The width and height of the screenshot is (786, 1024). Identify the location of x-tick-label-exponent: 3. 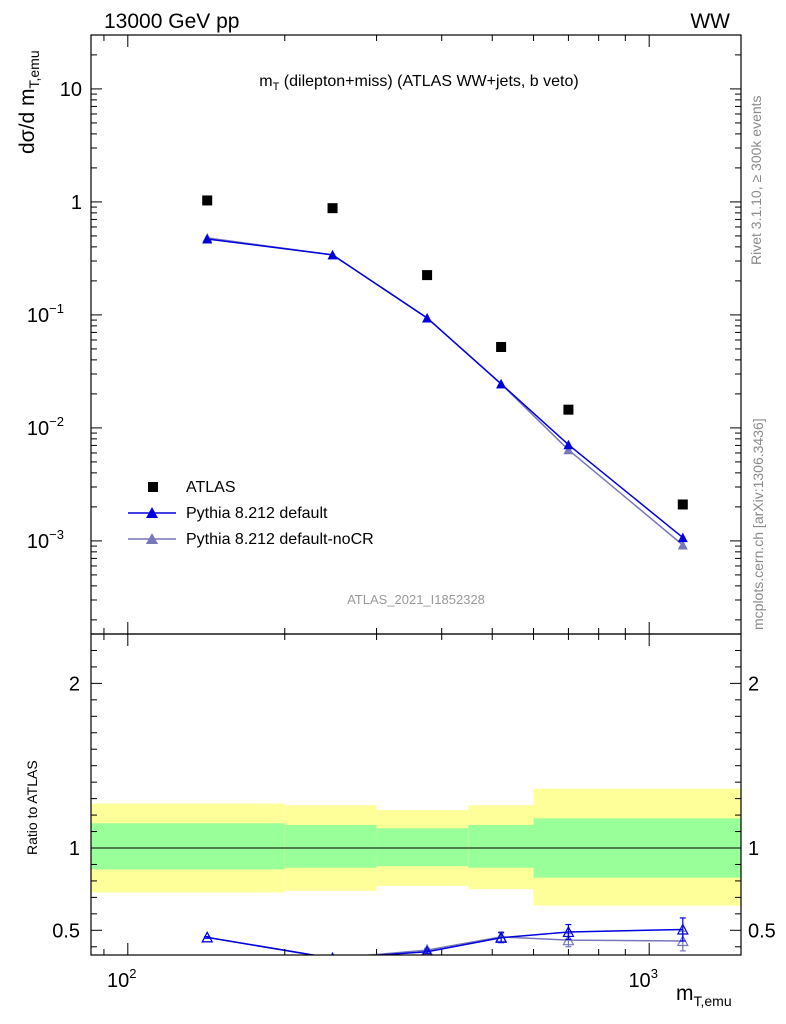
(654, 973).